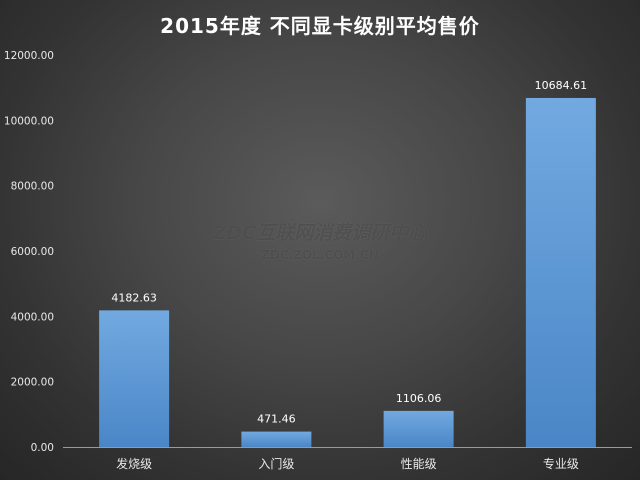  Describe the element at coordinates (32, 317) in the screenshot. I see `y-tick-label: 4000.00` at that location.